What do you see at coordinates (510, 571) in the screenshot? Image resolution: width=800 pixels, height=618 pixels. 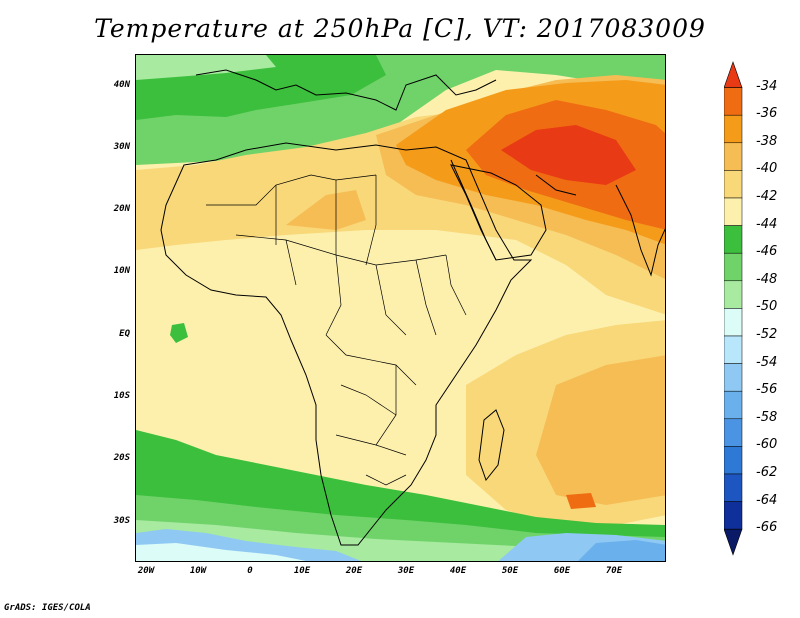 I see `lon-label-50e: 50E` at bounding box center [510, 571].